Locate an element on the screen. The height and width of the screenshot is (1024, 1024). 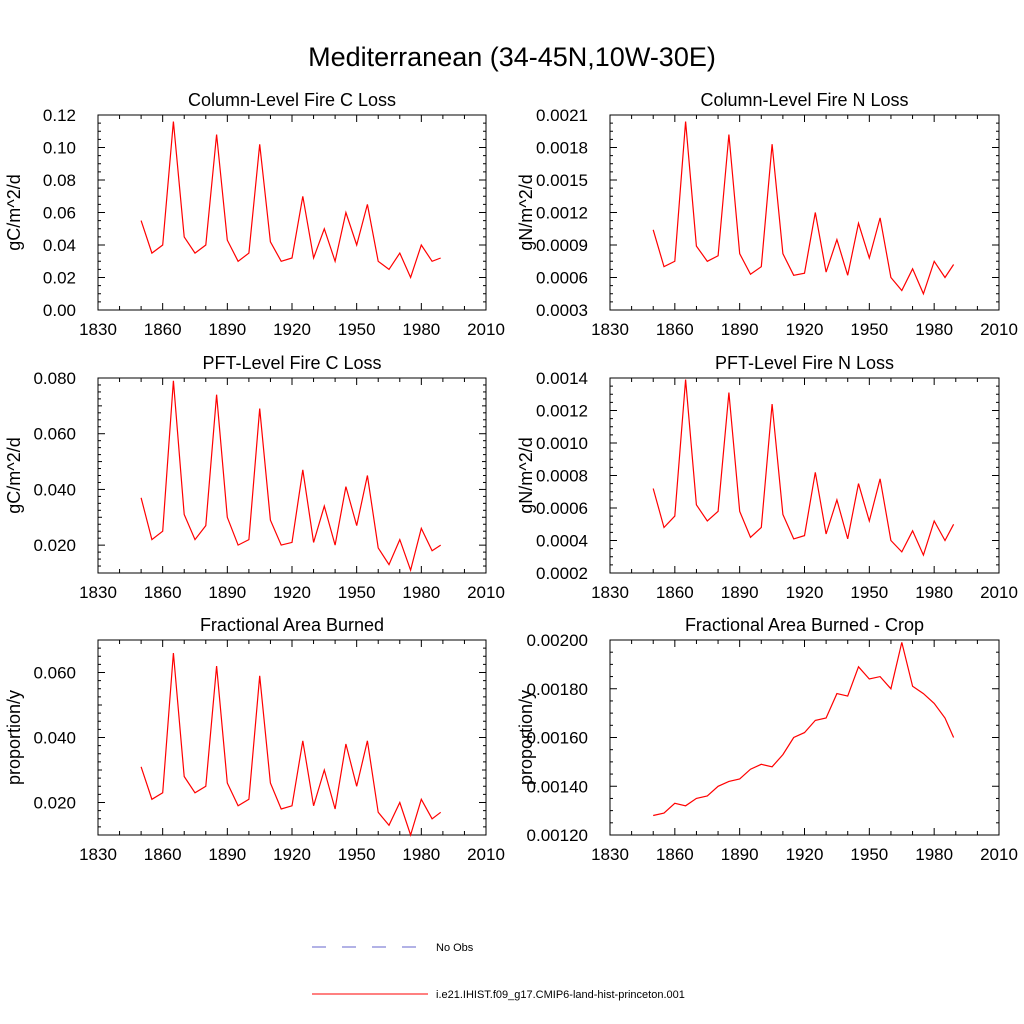
y-tick-label: 0.0009 is located at coordinates (562, 245).